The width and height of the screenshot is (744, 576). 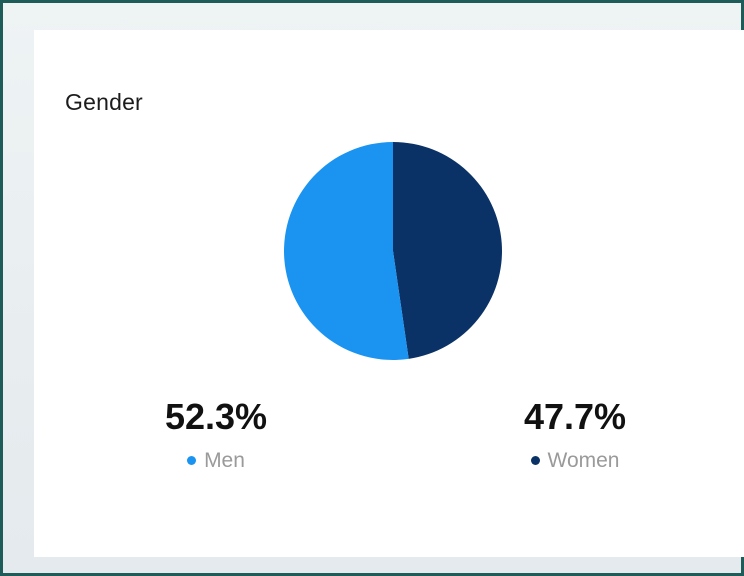 What do you see at coordinates (535, 460) in the screenshot?
I see `women-legend-dot-icon` at bounding box center [535, 460].